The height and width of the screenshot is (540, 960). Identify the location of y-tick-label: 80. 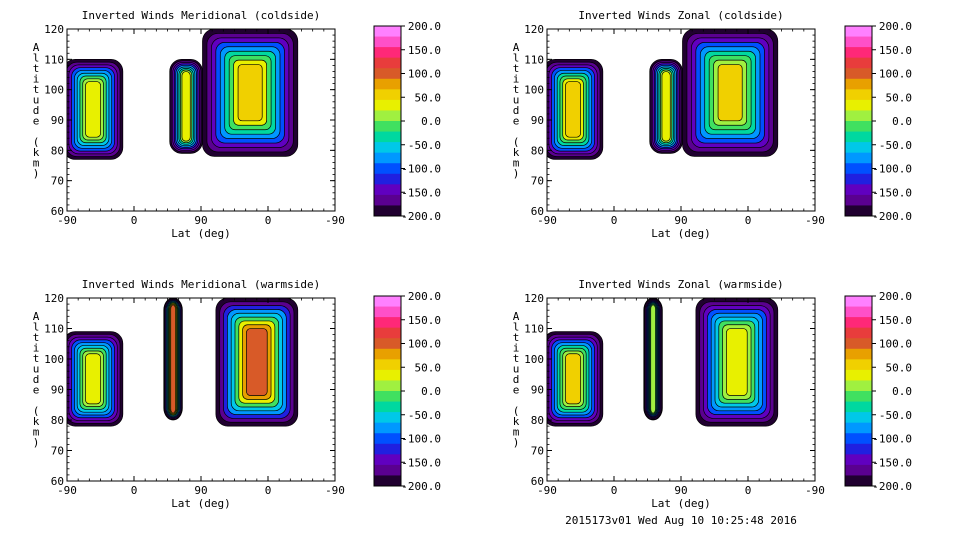
(537, 420).